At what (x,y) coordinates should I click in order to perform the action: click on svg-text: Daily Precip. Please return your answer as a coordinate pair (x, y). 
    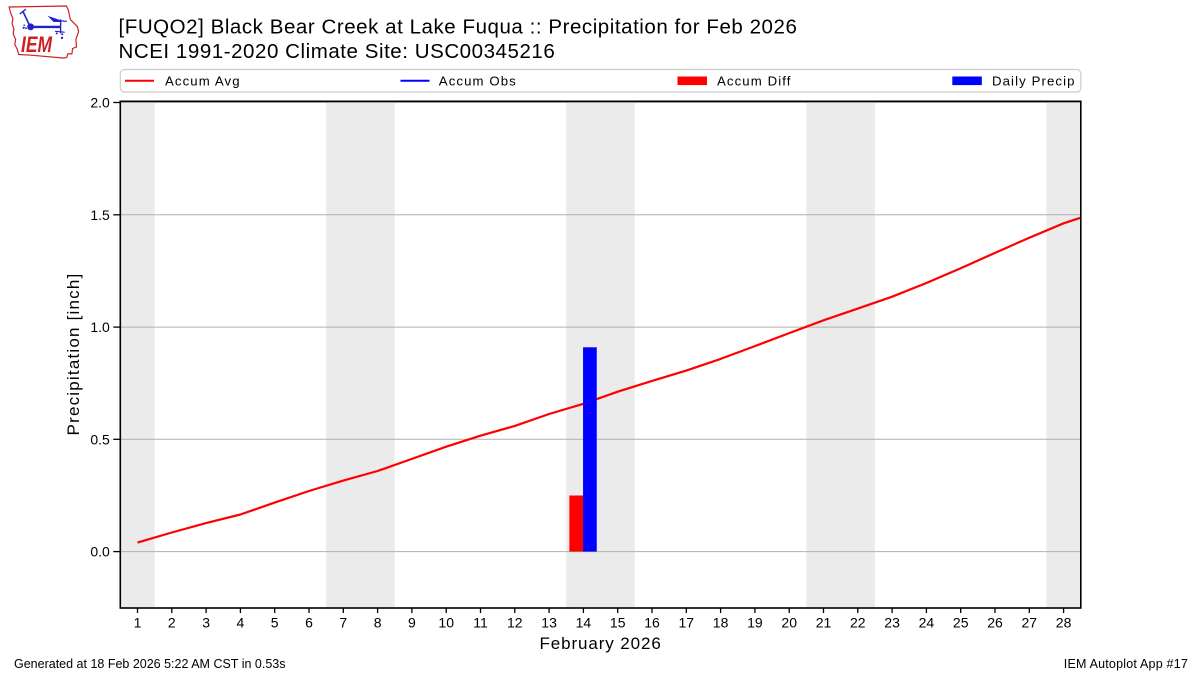
    Looking at the image, I should click on (1034, 81).